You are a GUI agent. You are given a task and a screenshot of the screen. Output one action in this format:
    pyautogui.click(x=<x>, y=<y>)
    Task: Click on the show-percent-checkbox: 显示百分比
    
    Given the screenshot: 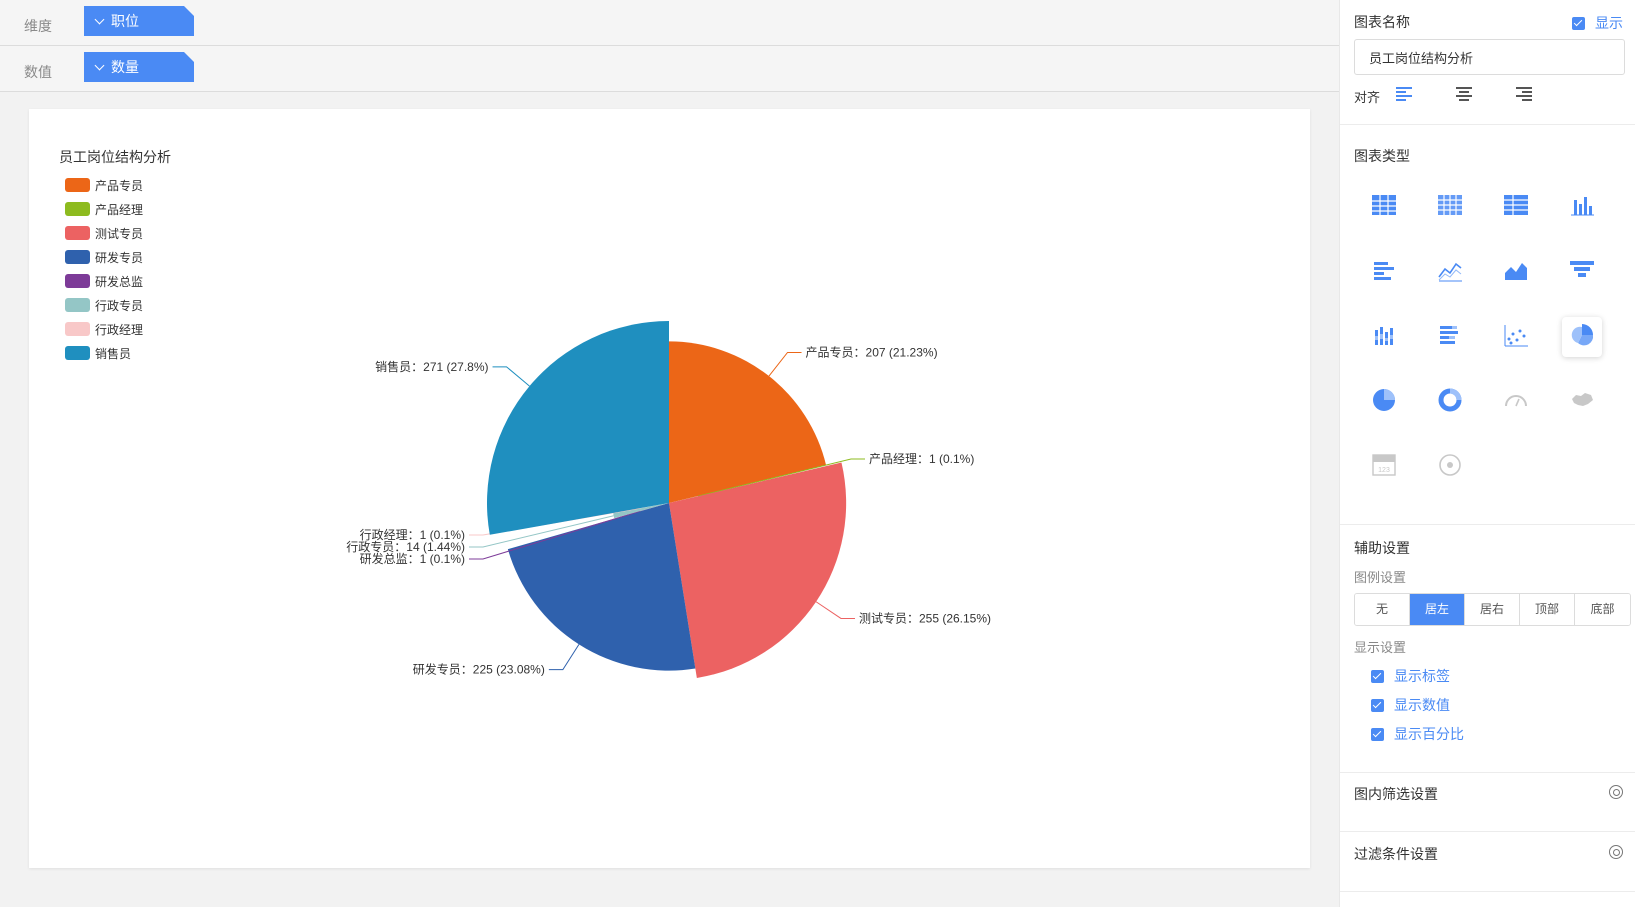 What is the action you would take?
    pyautogui.click(x=1417, y=734)
    